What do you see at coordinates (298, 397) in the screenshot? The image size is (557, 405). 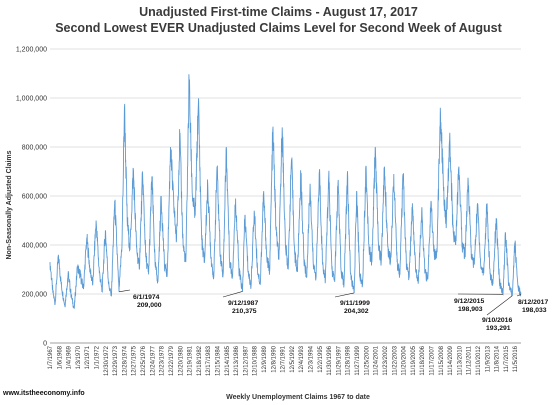 I see `x-axis-label: Weekly Unemployment Claims 1967 to date` at bounding box center [298, 397].